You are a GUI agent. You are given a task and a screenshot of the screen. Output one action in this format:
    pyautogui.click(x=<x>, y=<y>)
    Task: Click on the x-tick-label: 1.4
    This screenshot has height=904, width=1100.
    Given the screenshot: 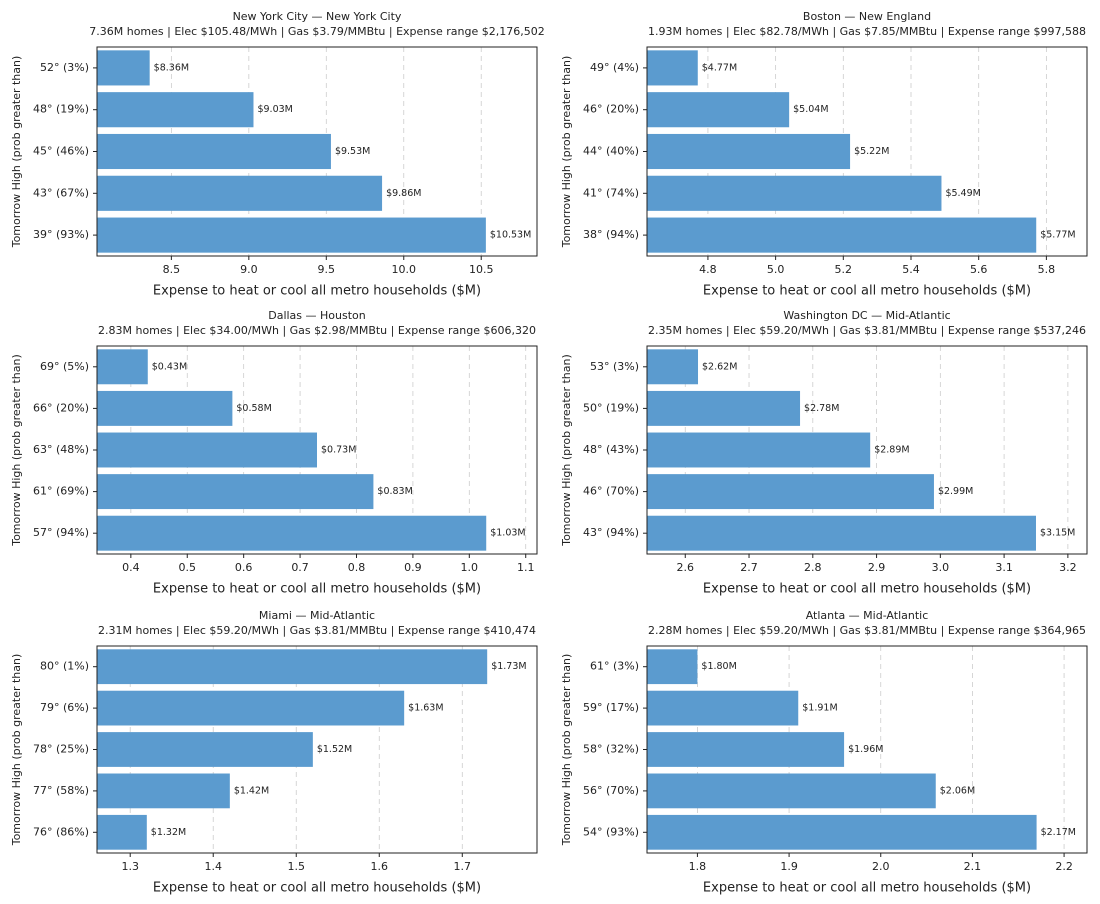 What is the action you would take?
    pyautogui.click(x=213, y=866)
    